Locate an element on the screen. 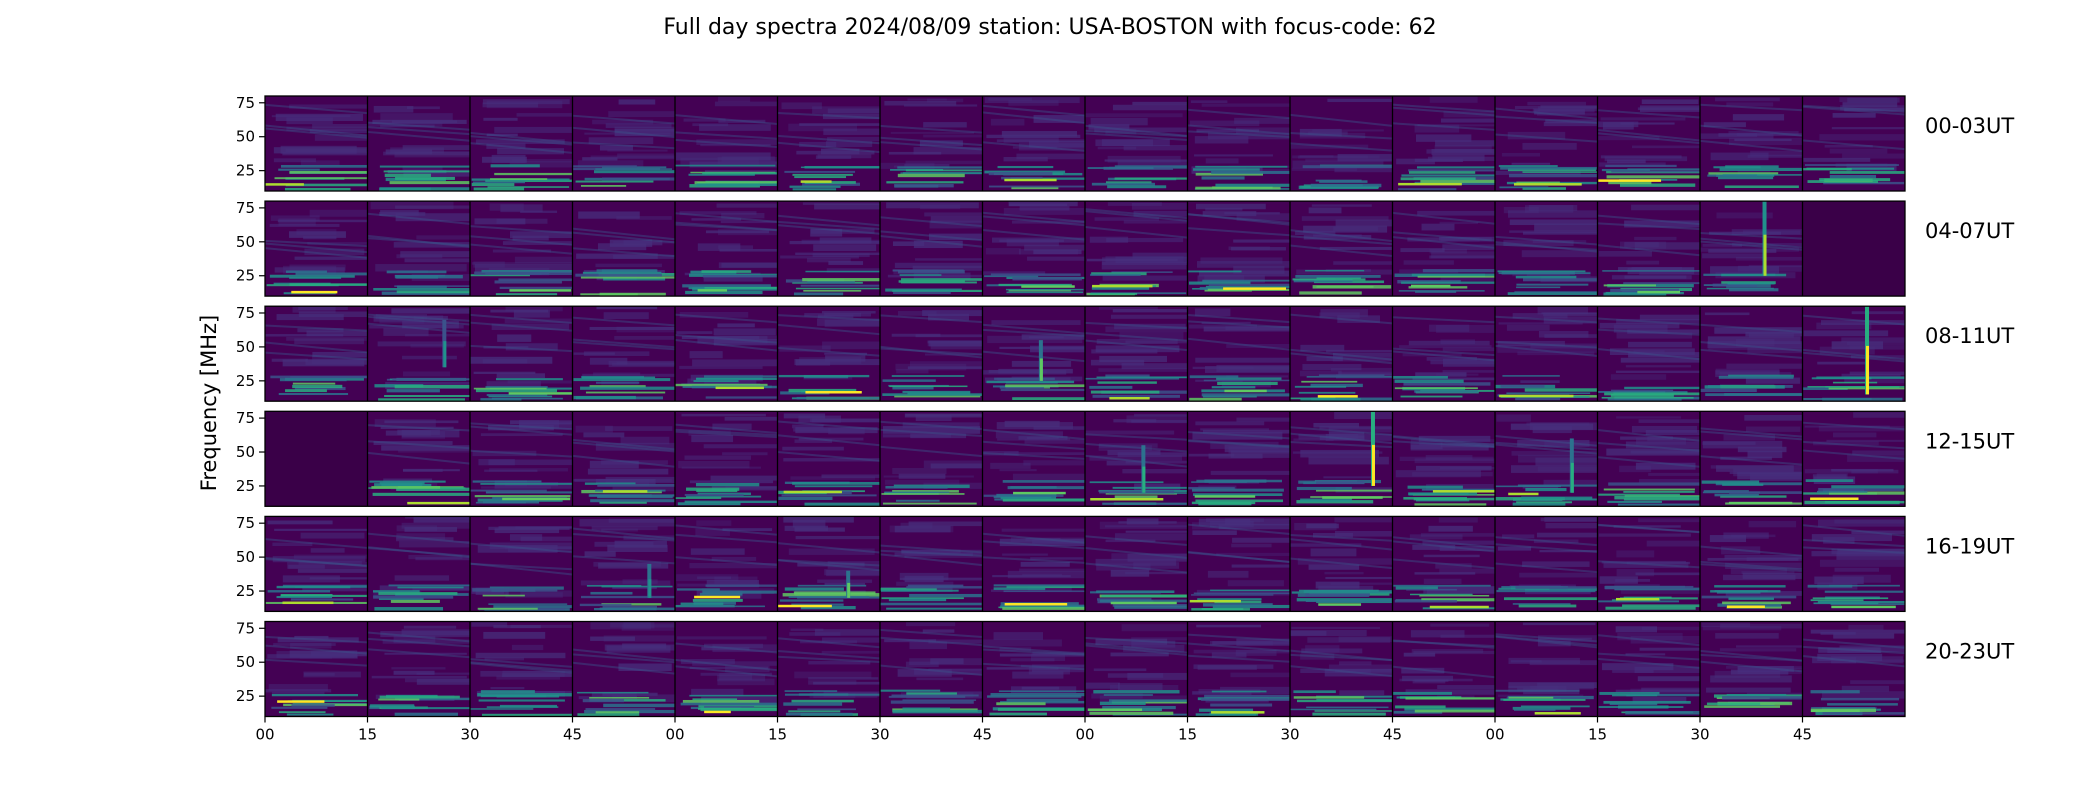 The width and height of the screenshot is (2100, 800). row-label: 20-23UT is located at coordinates (1969, 652).